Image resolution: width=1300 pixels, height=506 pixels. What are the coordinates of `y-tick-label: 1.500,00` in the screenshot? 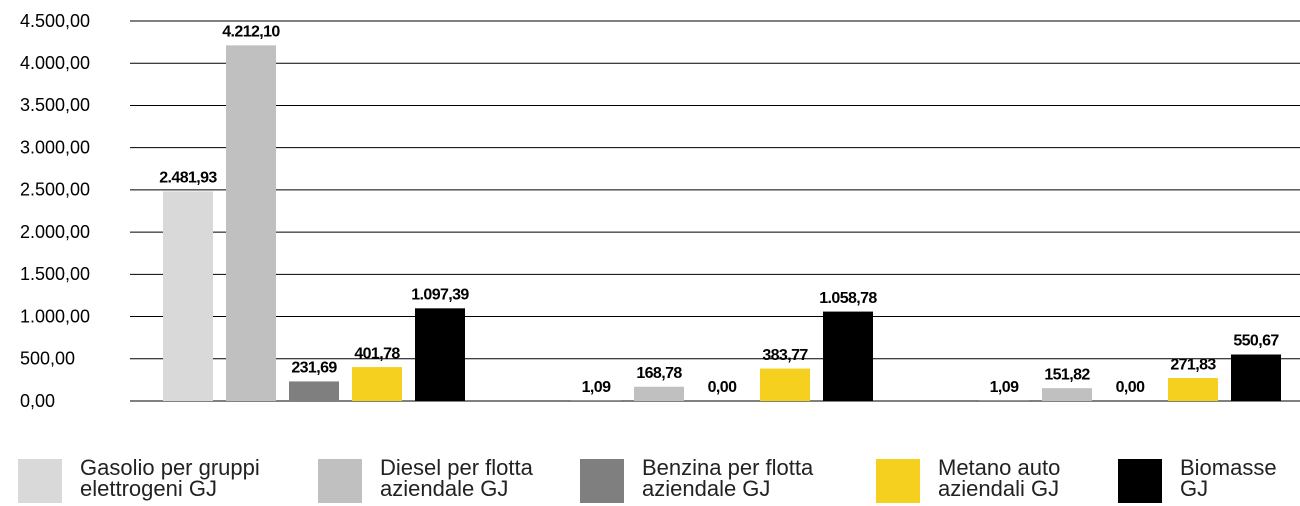 It's located at (55, 274).